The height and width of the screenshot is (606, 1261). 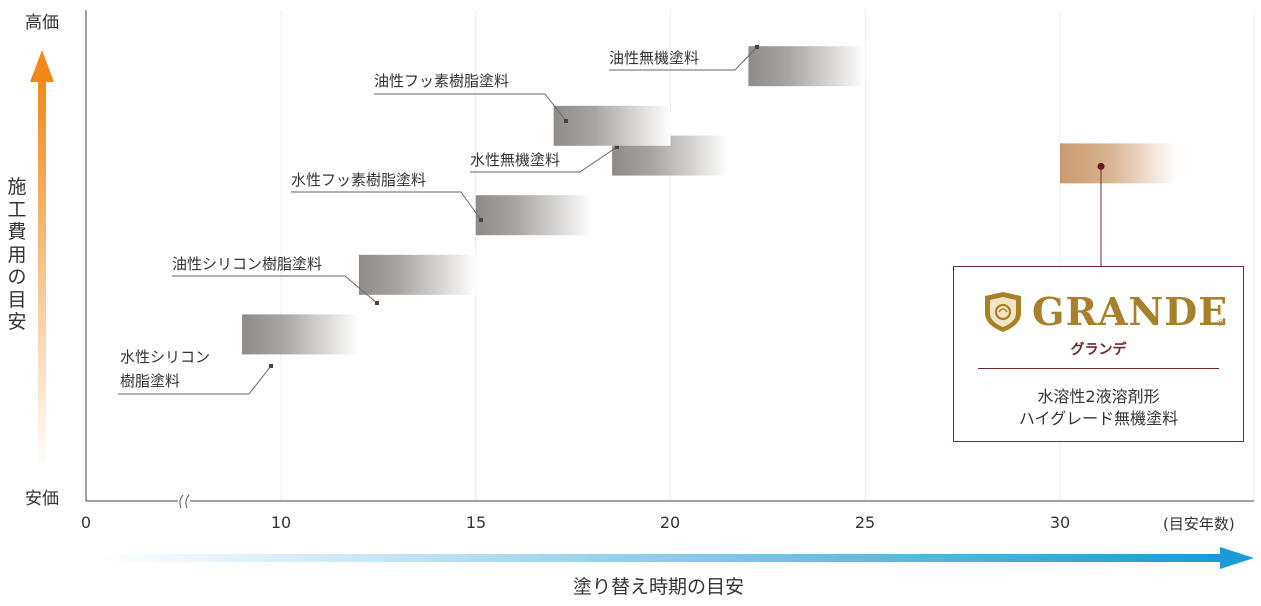 What do you see at coordinates (1003, 312) in the screenshot?
I see `shield-crest-icon` at bounding box center [1003, 312].